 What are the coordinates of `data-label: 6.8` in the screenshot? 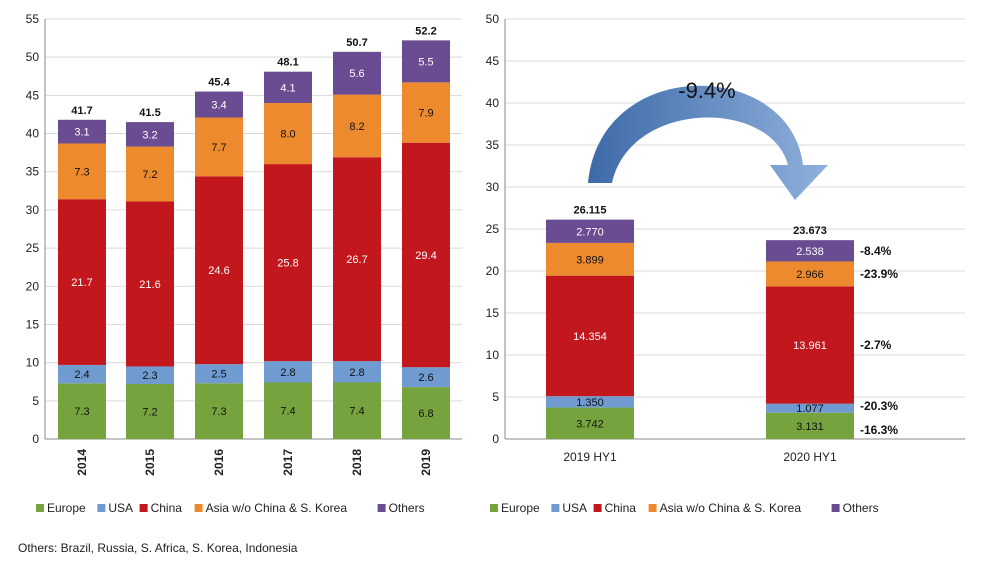 It's located at (425, 414).